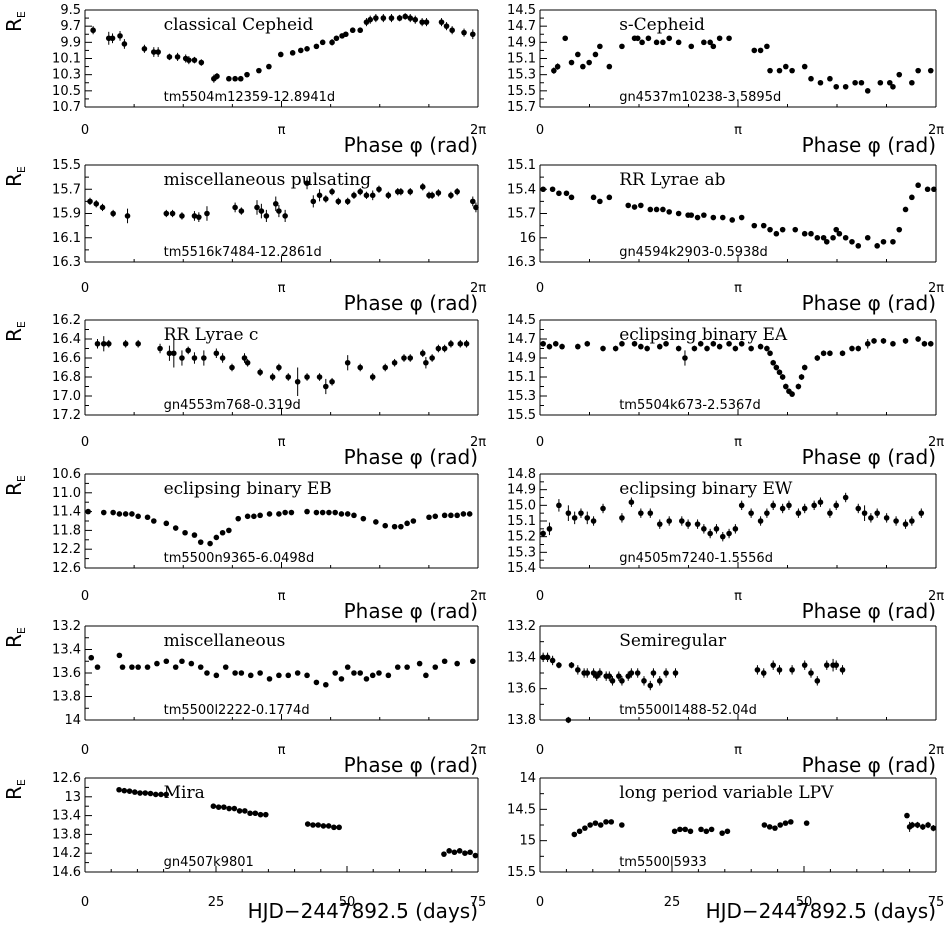 This screenshot has height=931, width=950. Describe the element at coordinates (521, 339) in the screenshot. I see `y-tick-label: 14.7` at that location.